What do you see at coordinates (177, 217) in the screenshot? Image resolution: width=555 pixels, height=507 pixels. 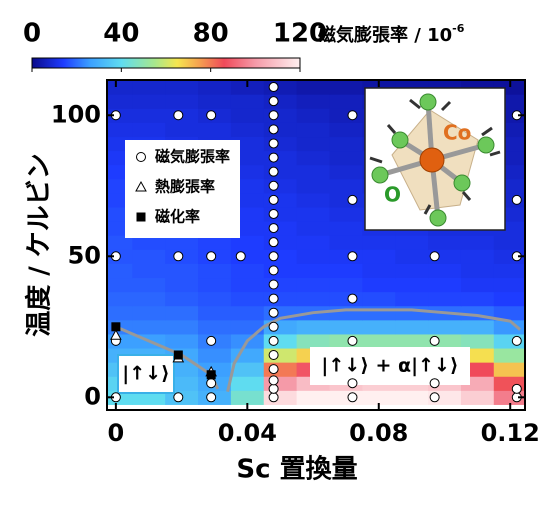 I see `legend-label: 磁化率` at bounding box center [177, 217].